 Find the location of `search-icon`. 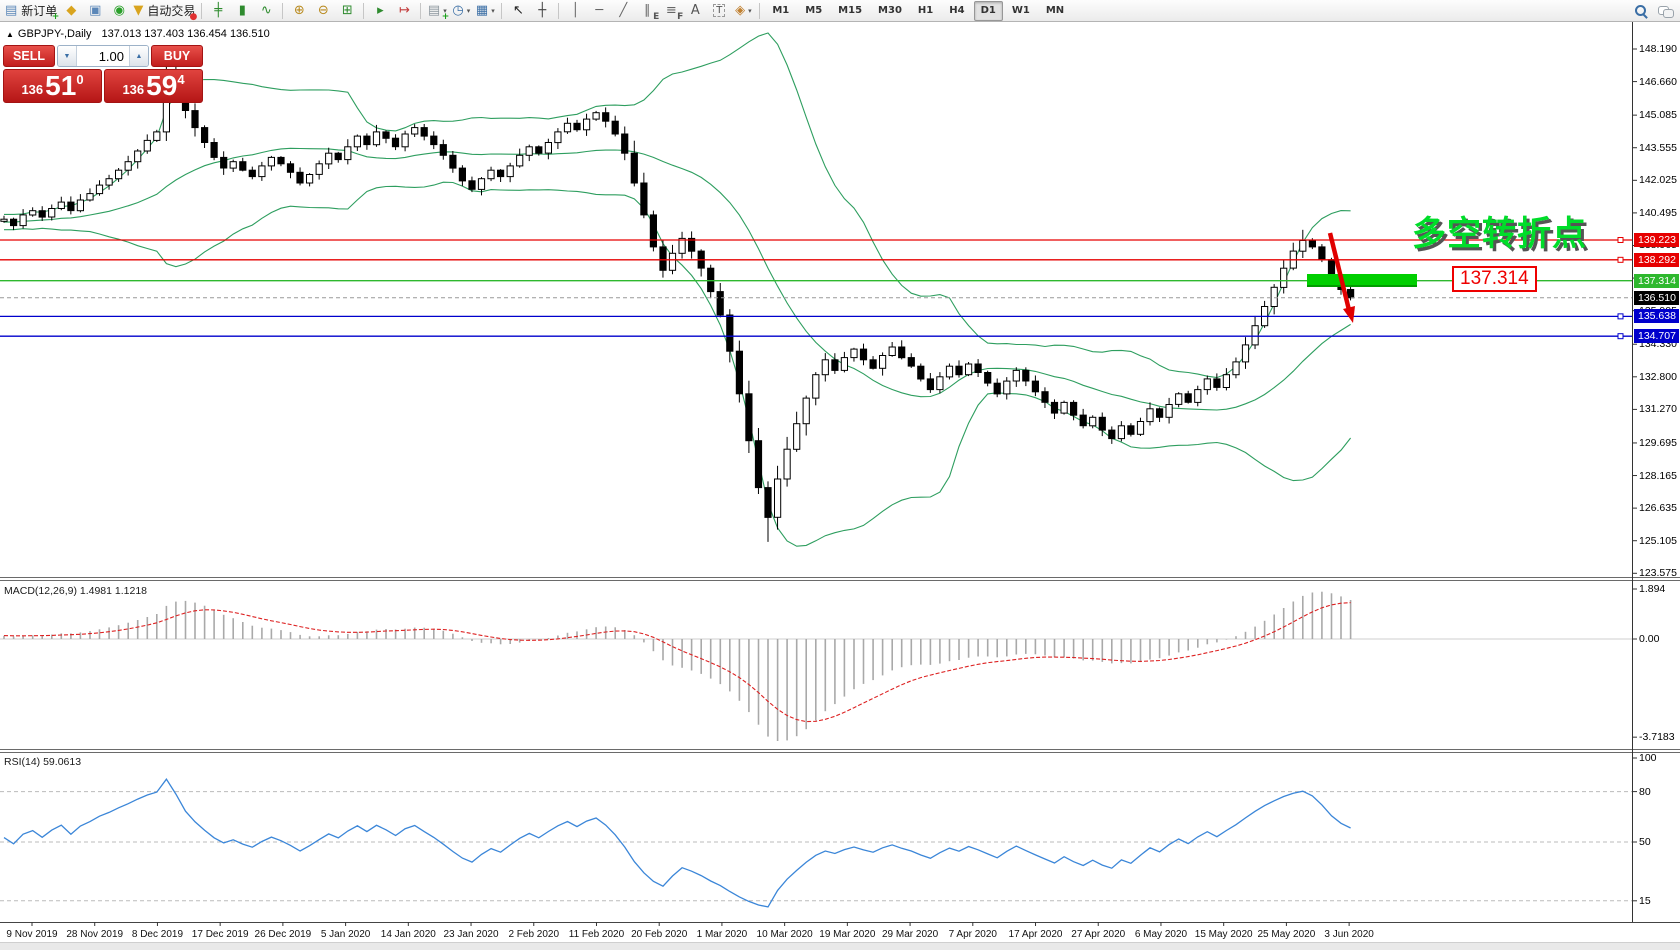

search-icon is located at coordinates (1641, 11).